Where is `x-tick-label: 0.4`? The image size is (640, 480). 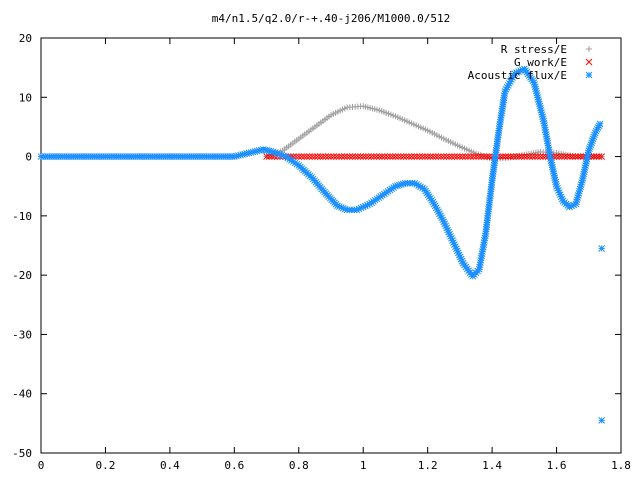
x-tick-label: 0.4 is located at coordinates (170, 465).